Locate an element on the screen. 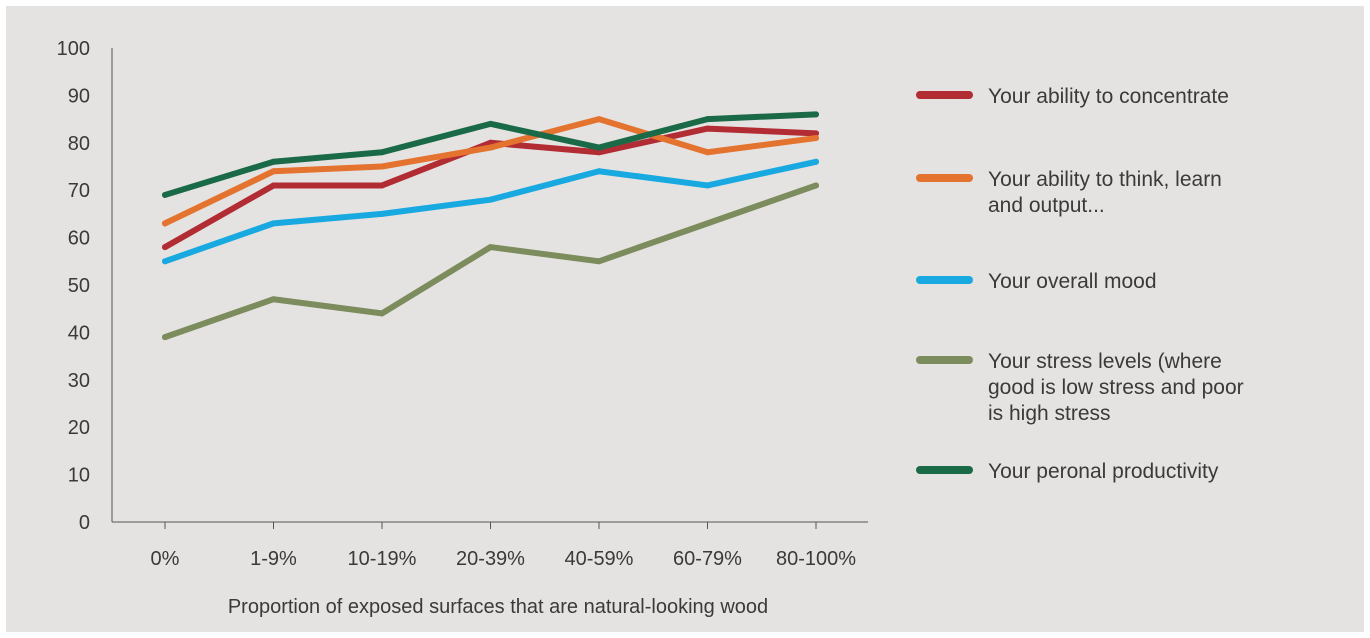 The width and height of the screenshot is (1370, 638). y-tick-label: 20 is located at coordinates (79, 428).